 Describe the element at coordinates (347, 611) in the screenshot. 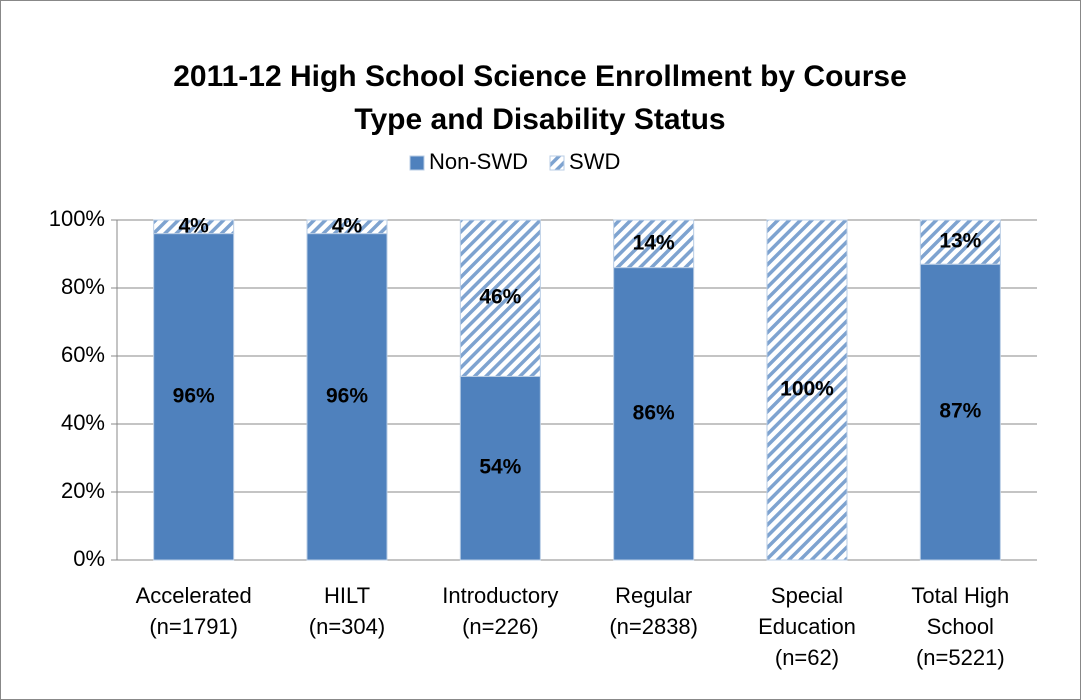

I see `x-tick-label: HILT (n=304)` at that location.